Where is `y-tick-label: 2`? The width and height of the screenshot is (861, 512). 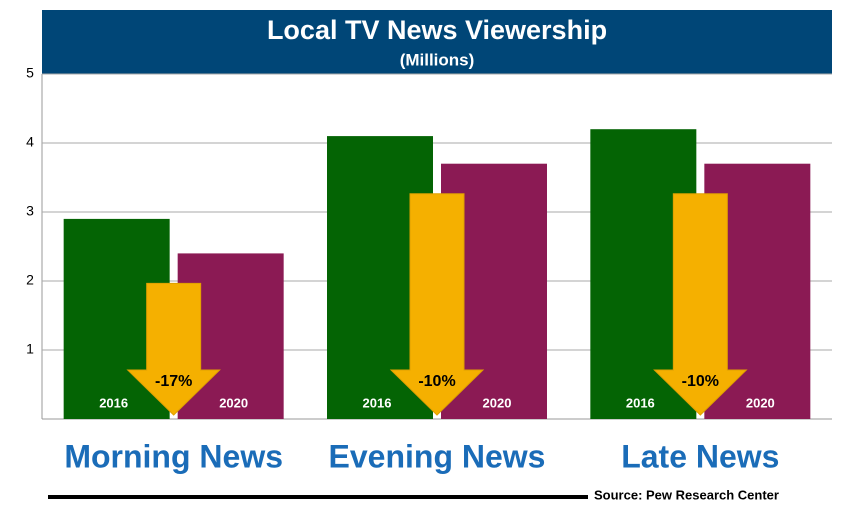 y-tick-label: 2 is located at coordinates (30, 280).